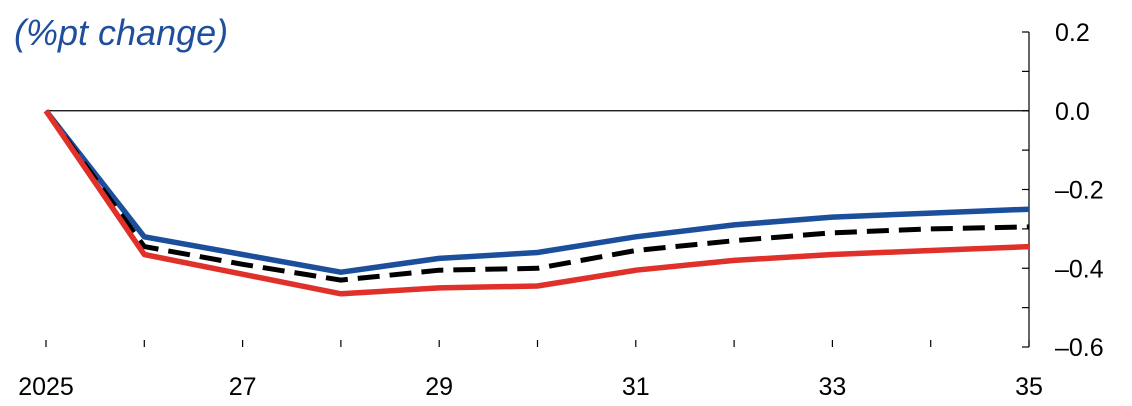 This screenshot has width=1132, height=406. I want to click on x-tick-label: 2025, so click(46, 387).